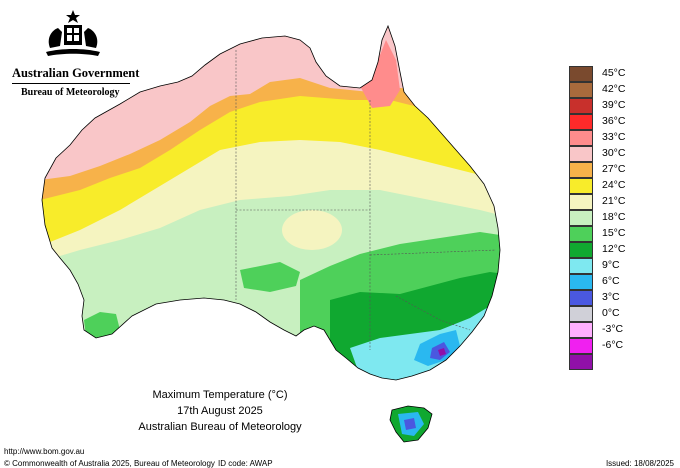 The height and width of the screenshot is (468, 680). Describe the element at coordinates (601, 154) in the screenshot. I see `legend-item: 30°C` at that location.